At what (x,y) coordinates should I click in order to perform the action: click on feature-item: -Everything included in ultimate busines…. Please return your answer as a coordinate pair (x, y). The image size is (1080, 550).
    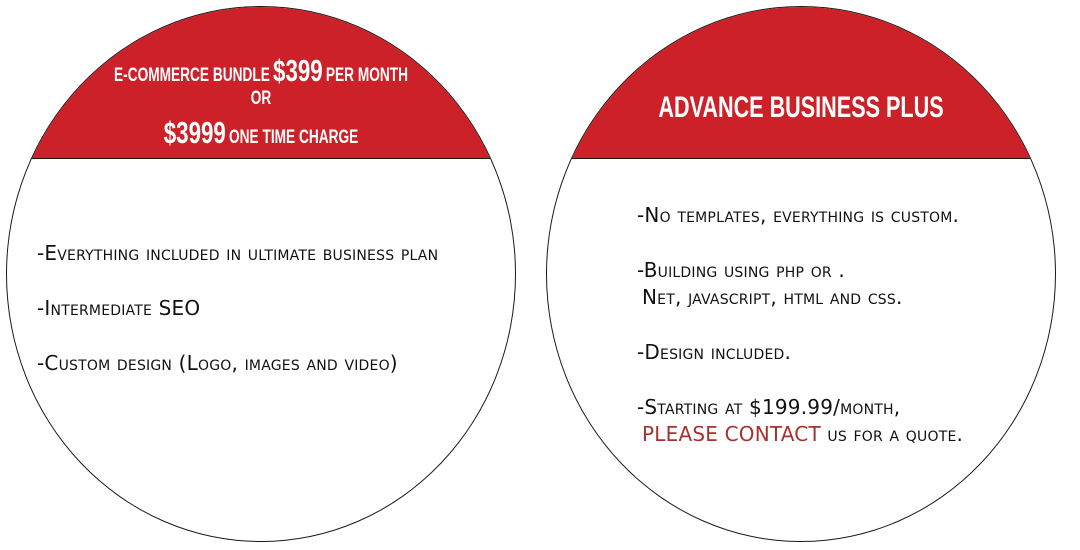
    Looking at the image, I should click on (238, 253).